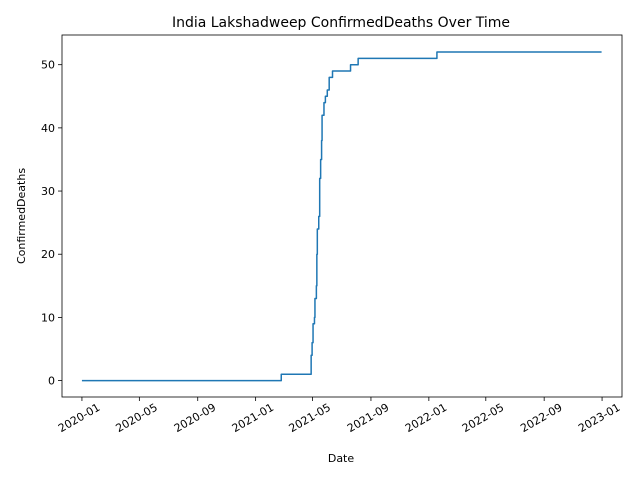  Describe the element at coordinates (483, 418) in the screenshot. I see `x-tick-label: 2022-05` at that location.